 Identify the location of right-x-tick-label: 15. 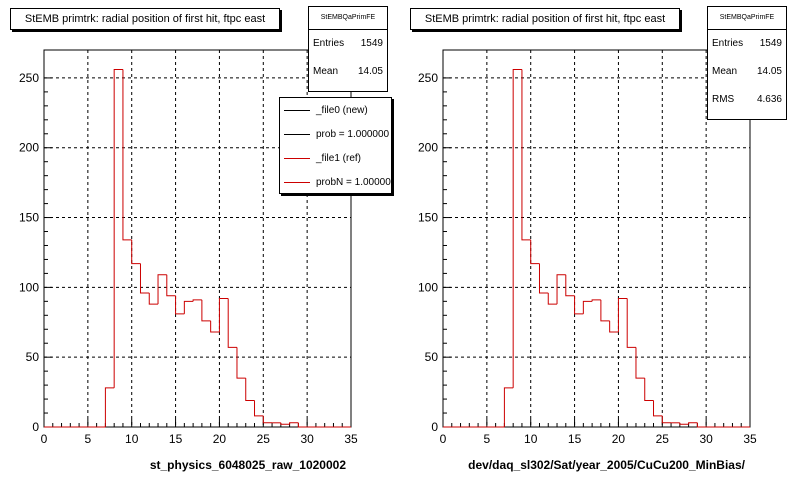
(575, 439).